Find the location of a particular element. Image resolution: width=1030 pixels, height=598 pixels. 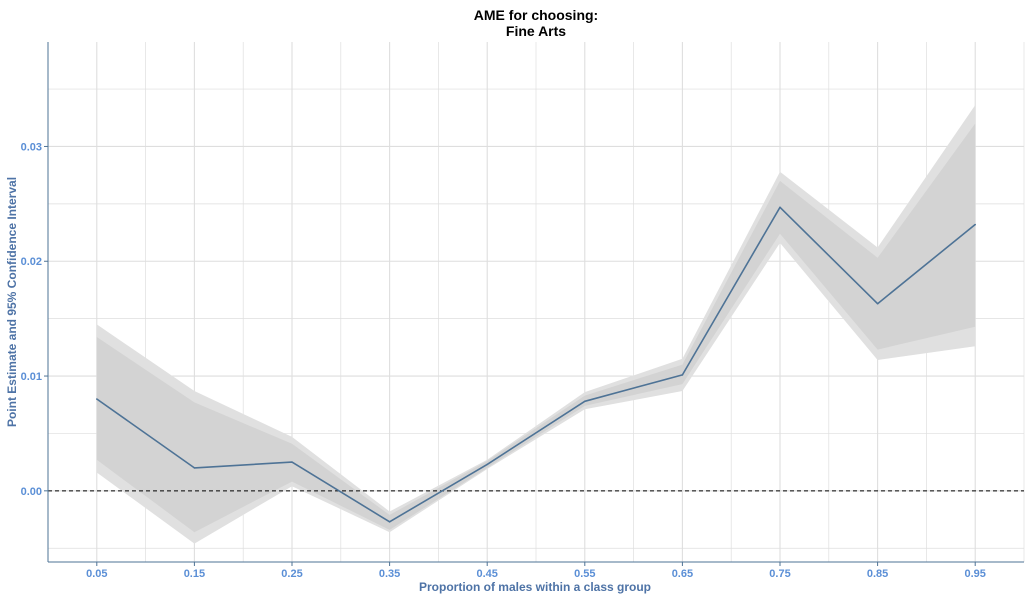

x-axis-title: Proportion of males within a class group is located at coordinates (535, 587).